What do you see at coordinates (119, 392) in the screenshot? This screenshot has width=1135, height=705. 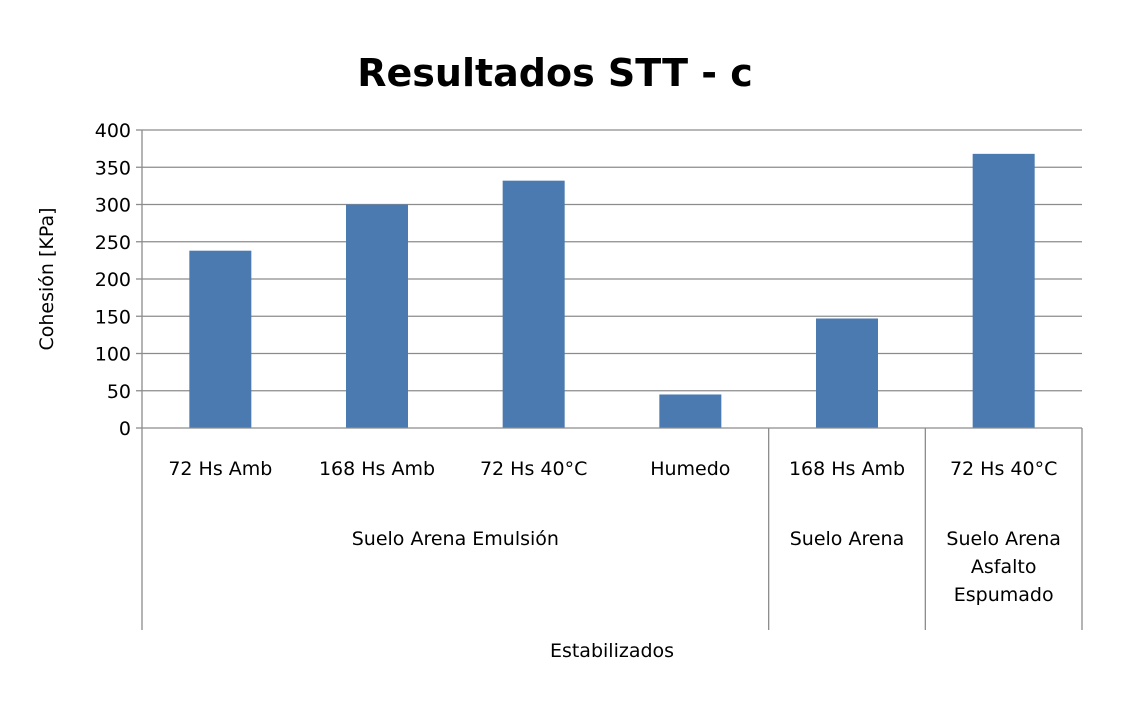 I see `y-tick-label: 50` at bounding box center [119, 392].